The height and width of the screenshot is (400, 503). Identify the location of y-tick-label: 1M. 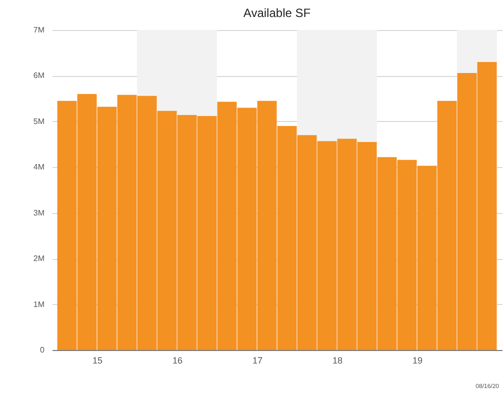
(39, 304).